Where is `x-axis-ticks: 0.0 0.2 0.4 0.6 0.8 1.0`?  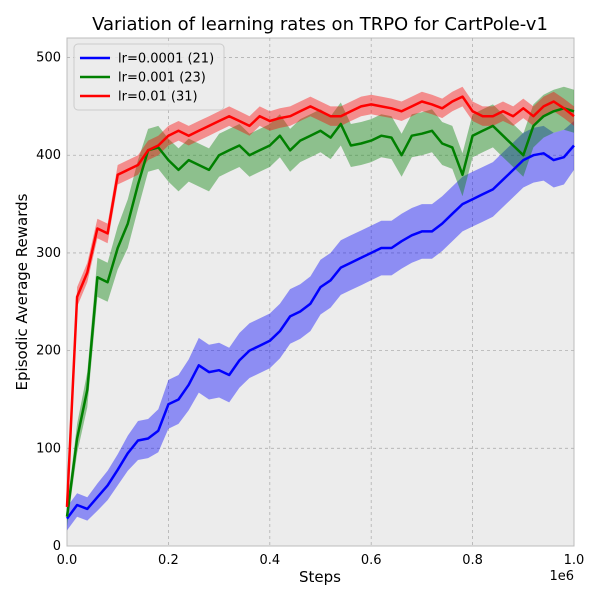
x-axis-ticks: 0.0 0.2 0.4 0.6 0.8 1.0 is located at coordinates (321, 560).